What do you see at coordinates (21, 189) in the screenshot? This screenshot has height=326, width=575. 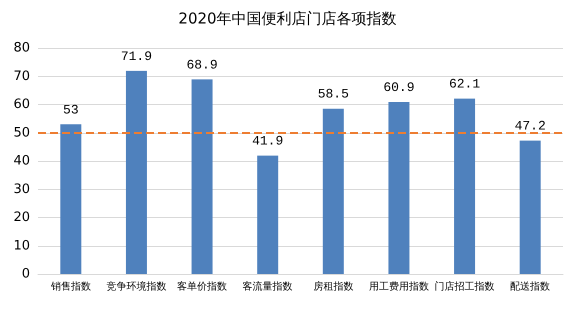 I see `y-tick-label: 30` at bounding box center [21, 189].